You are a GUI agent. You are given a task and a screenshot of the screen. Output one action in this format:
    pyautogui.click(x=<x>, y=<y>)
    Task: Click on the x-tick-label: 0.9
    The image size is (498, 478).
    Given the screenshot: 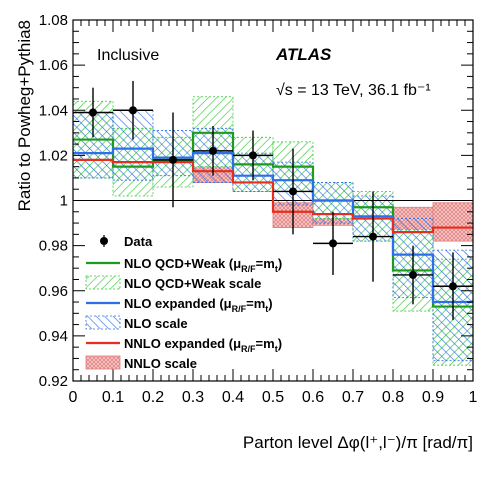 What is the action you would take?
    pyautogui.click(x=433, y=397)
    